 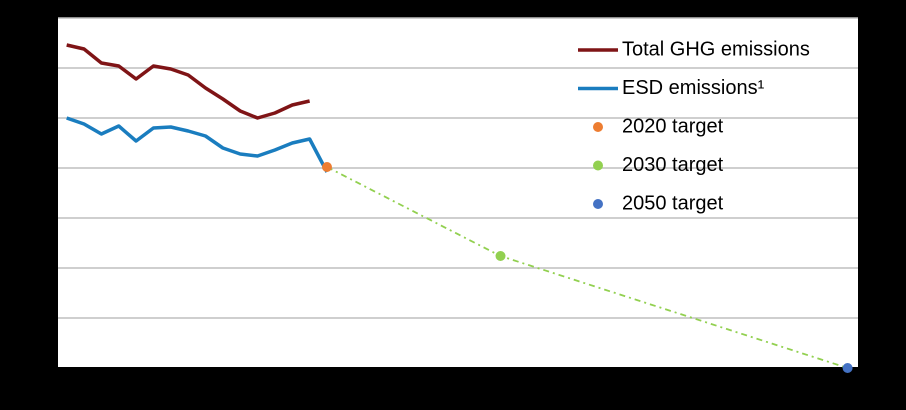 What do you see at coordinates (673, 203) in the screenshot?
I see `legend-label: 2050 target` at bounding box center [673, 203].